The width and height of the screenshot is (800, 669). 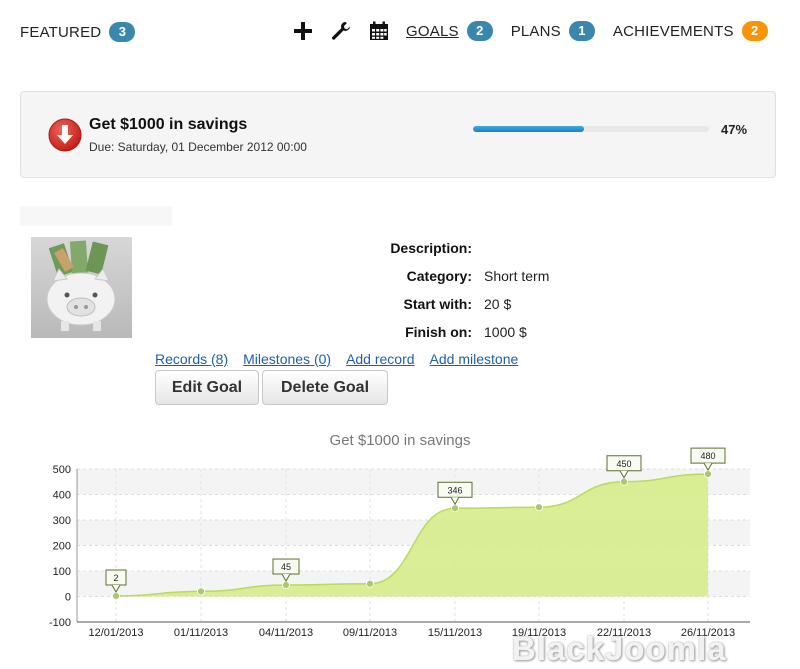 I want to click on data-label: 45, so click(x=286, y=567).